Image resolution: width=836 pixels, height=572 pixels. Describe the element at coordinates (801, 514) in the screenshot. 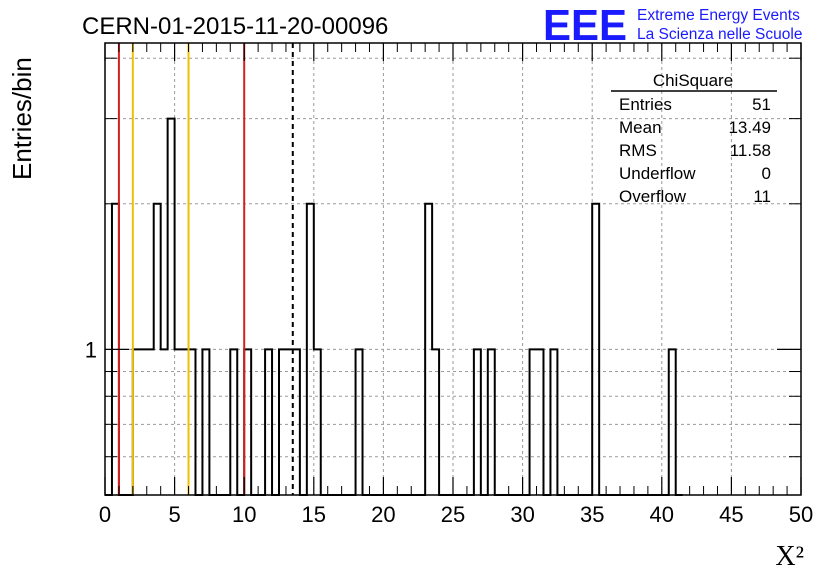

I see `x-tick-label: 50` at that location.